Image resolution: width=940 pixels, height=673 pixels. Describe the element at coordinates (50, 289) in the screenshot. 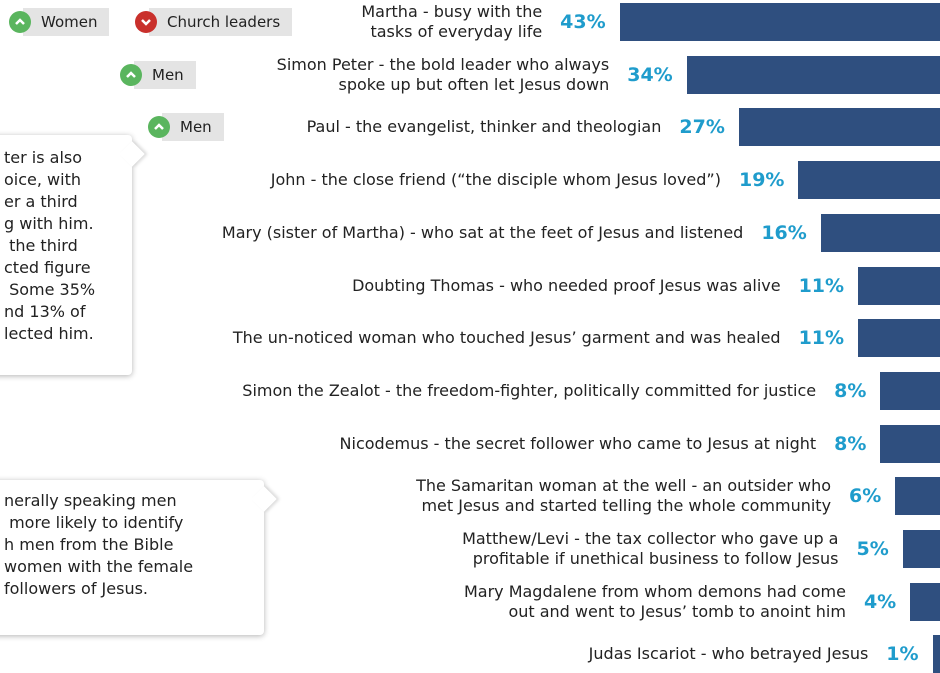

I see `callout-line: Some 35%` at that location.